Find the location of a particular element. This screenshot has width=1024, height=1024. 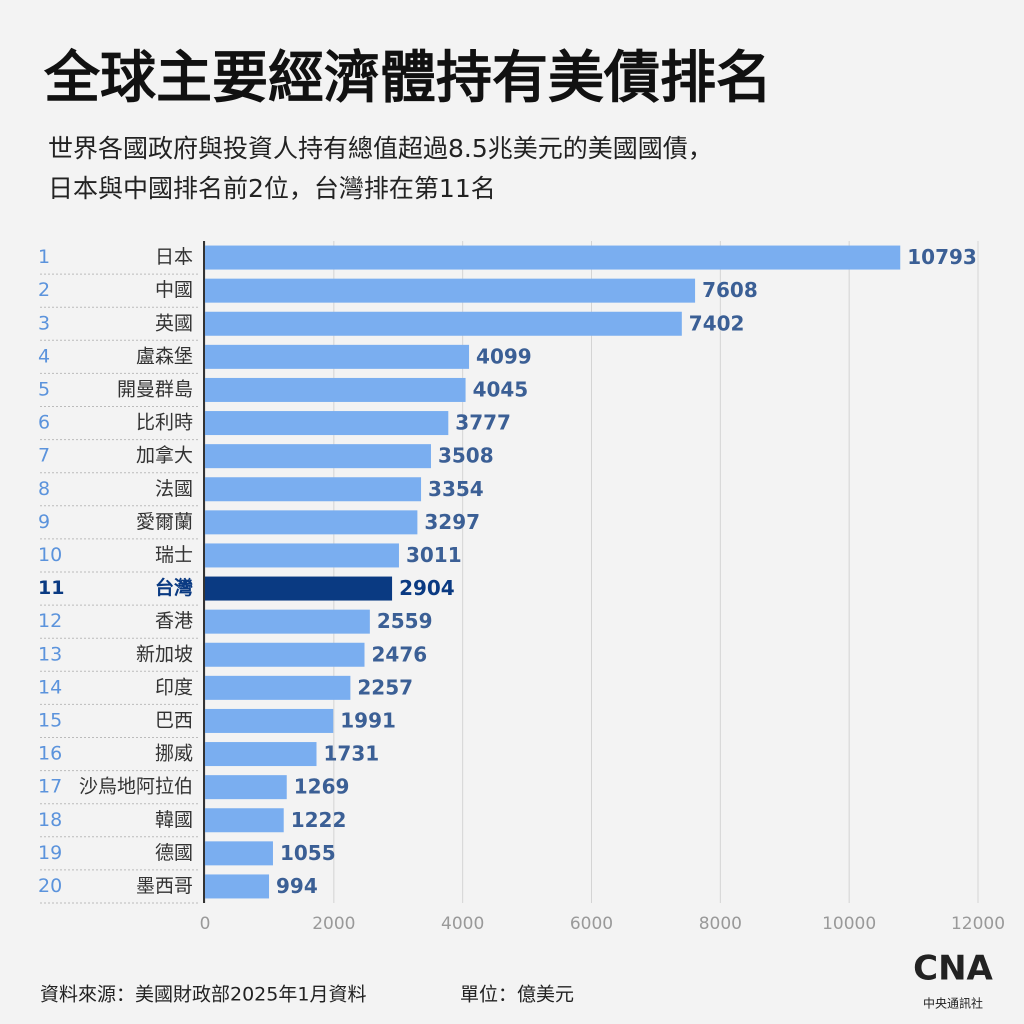

value-label: 2904 is located at coordinates (427, 588).